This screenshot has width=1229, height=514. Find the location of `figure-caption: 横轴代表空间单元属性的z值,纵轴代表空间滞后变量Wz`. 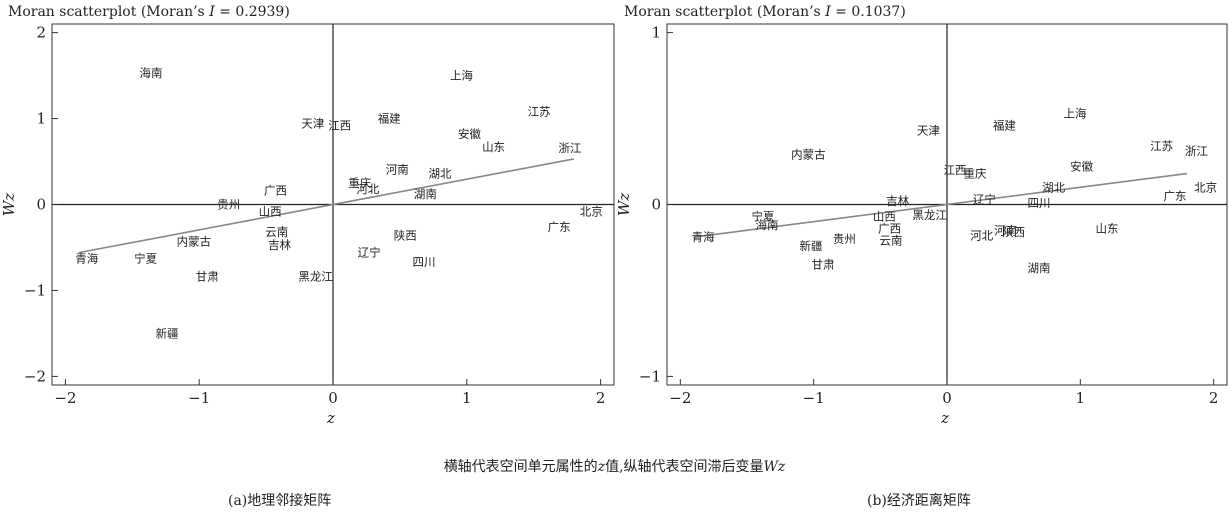

figure-caption: 横轴代表空间单元属性的z值,纵轴代表空间滞后变量Wz is located at coordinates (614, 466).